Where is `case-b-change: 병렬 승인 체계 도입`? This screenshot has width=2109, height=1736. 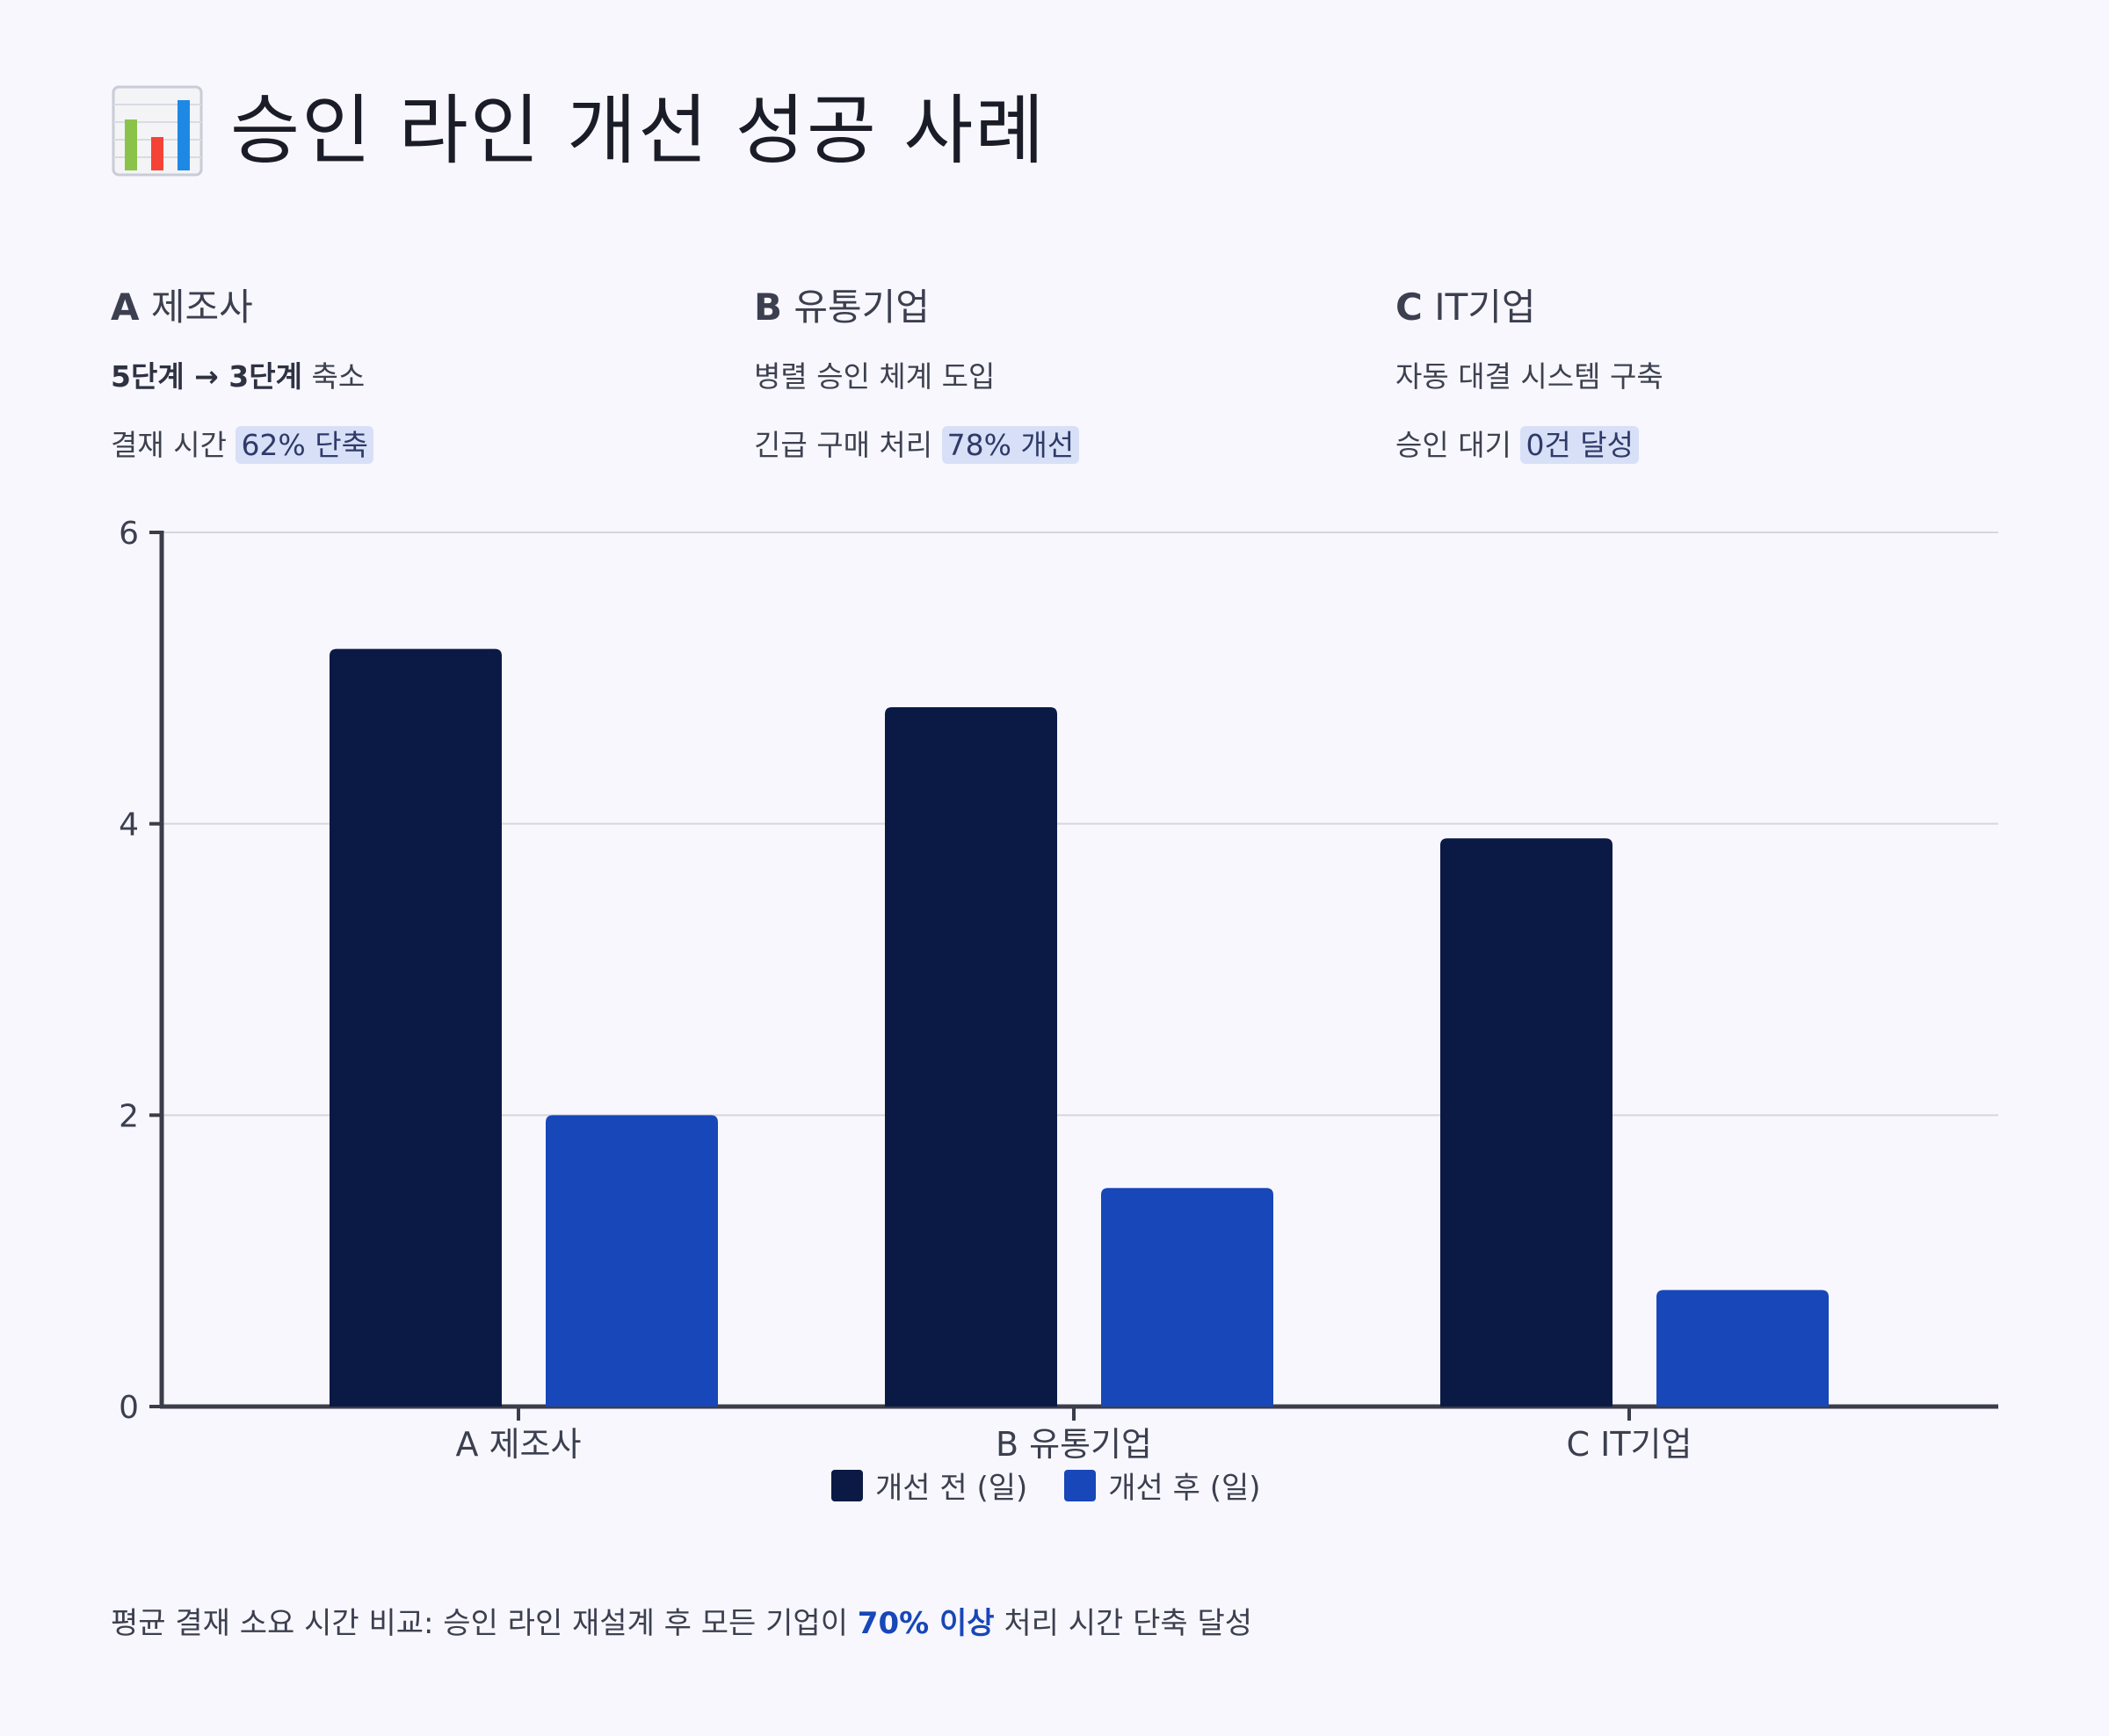
case-b-change: 병렬 승인 체계 도입 is located at coordinates (875, 376).